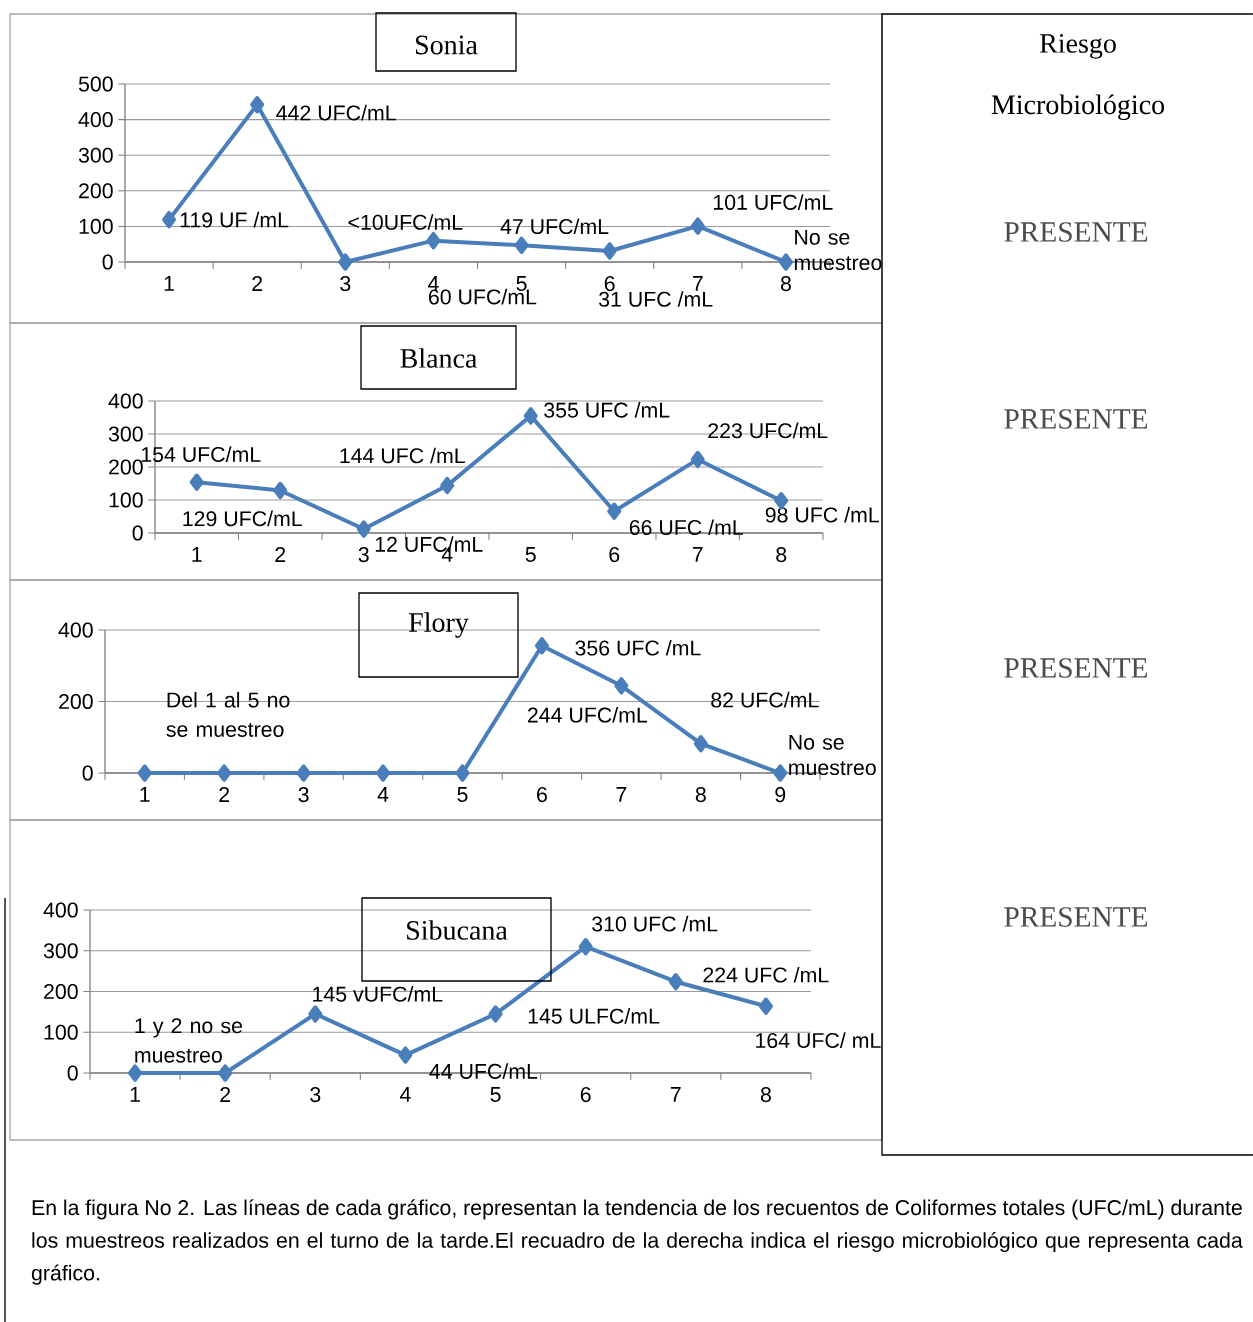 This screenshot has height=1322, width=1253. What do you see at coordinates (773, 202) in the screenshot?
I see `data-label: 101 UFC/mL` at bounding box center [773, 202].